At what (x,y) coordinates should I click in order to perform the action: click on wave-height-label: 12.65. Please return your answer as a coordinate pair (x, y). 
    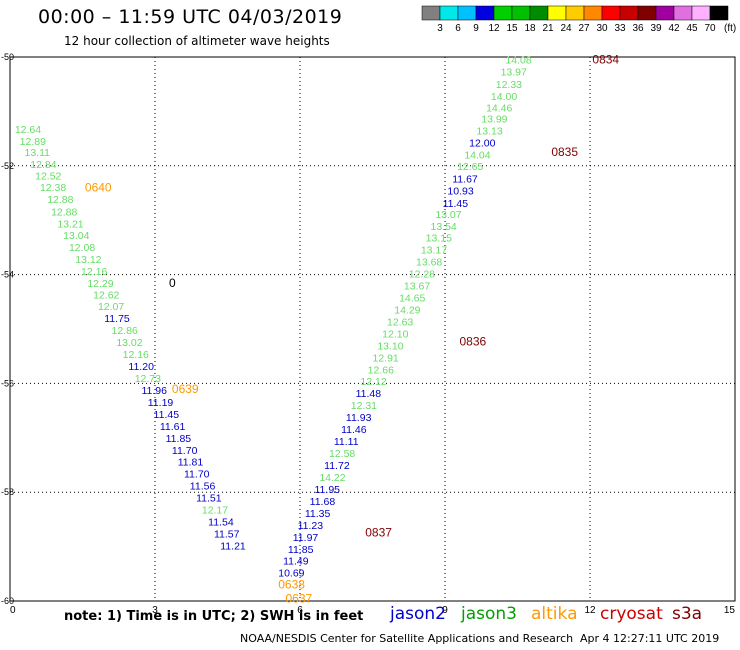
    Looking at the image, I should click on (470, 167).